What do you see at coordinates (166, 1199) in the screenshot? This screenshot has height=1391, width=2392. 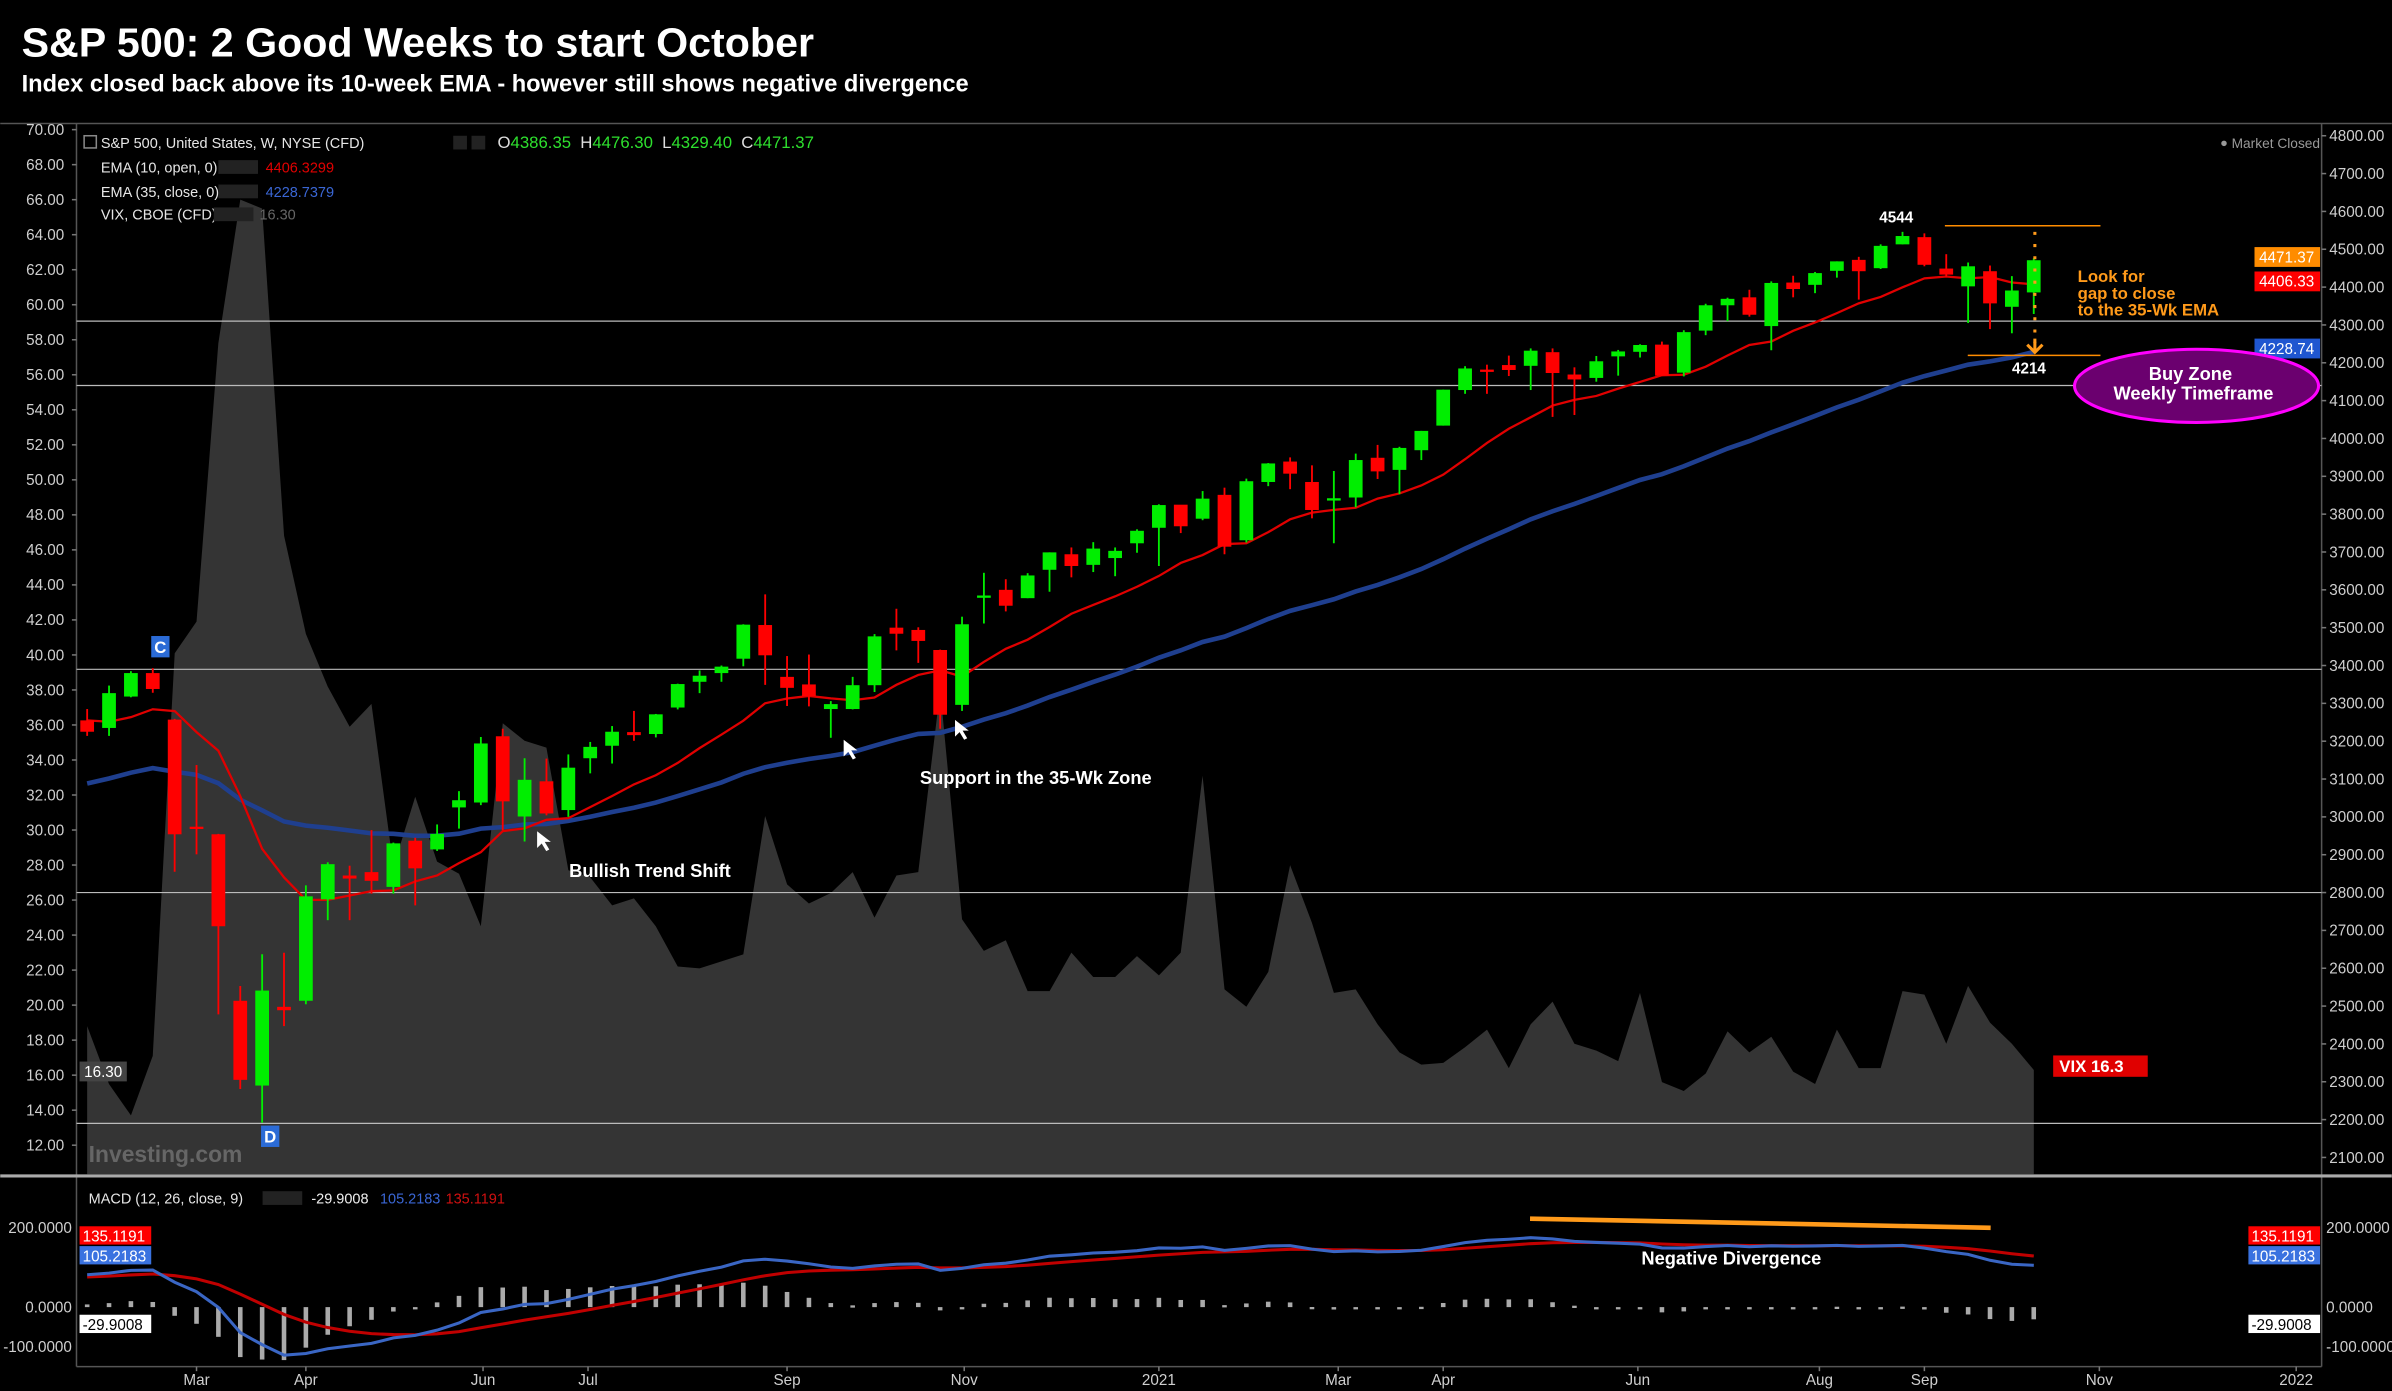 I see `macd-legend: MACD (12, 26, close, 9)` at bounding box center [166, 1199].